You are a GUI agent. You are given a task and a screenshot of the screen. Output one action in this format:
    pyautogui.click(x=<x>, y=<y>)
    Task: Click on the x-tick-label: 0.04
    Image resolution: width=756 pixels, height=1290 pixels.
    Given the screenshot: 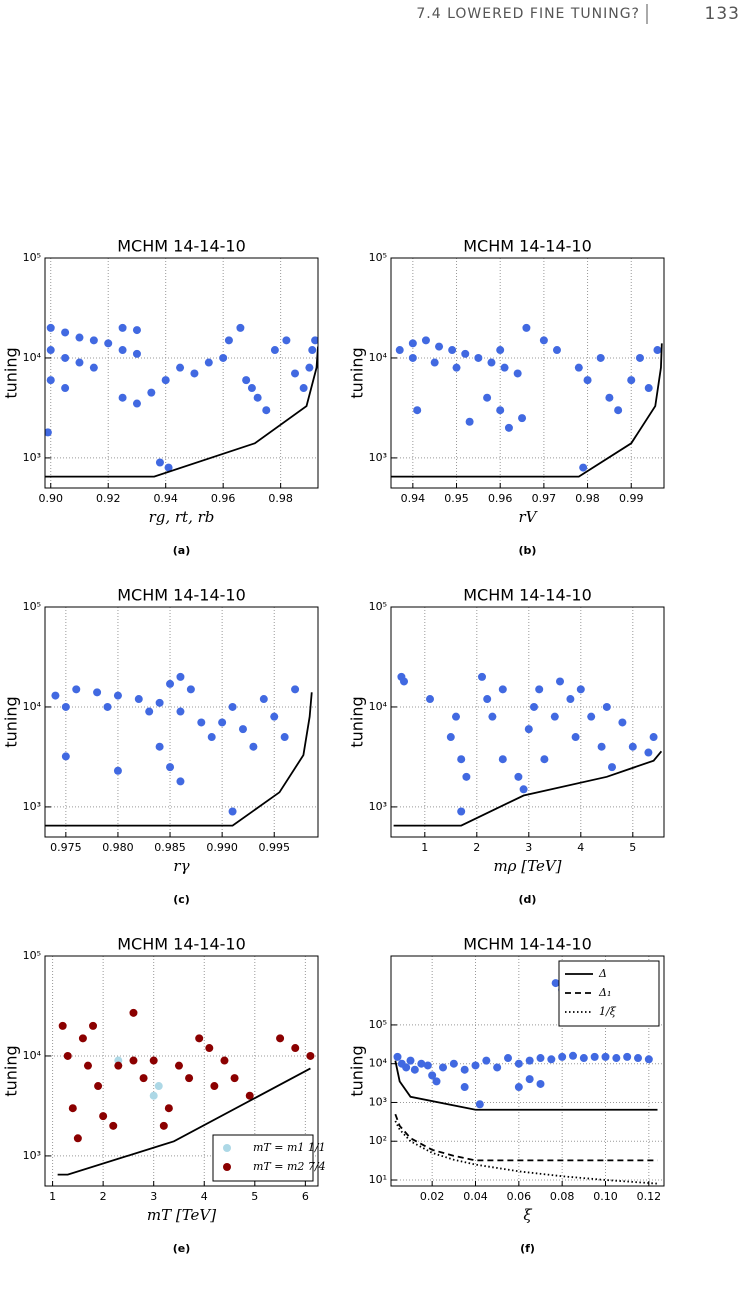 What is the action you would take?
    pyautogui.click(x=475, y=1196)
    